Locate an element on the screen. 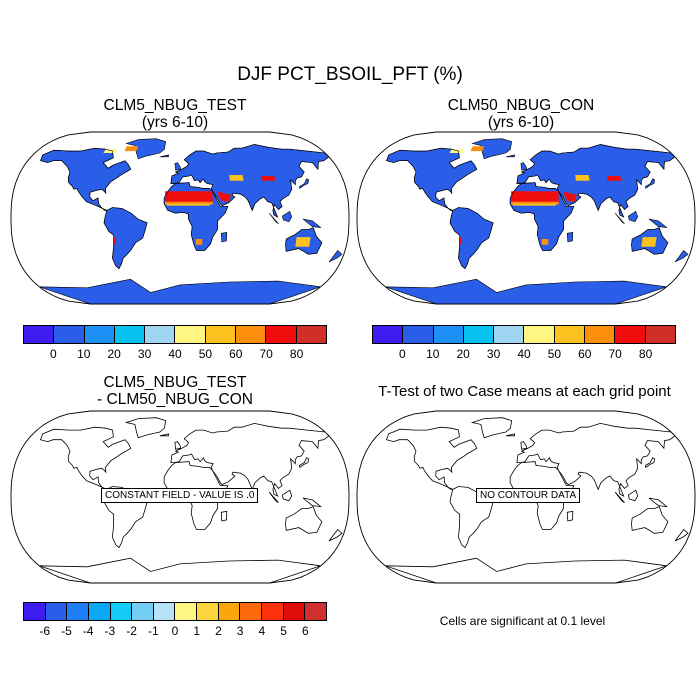 This screenshot has width=700, height=700. arctic-spot is located at coordinates (477, 149).